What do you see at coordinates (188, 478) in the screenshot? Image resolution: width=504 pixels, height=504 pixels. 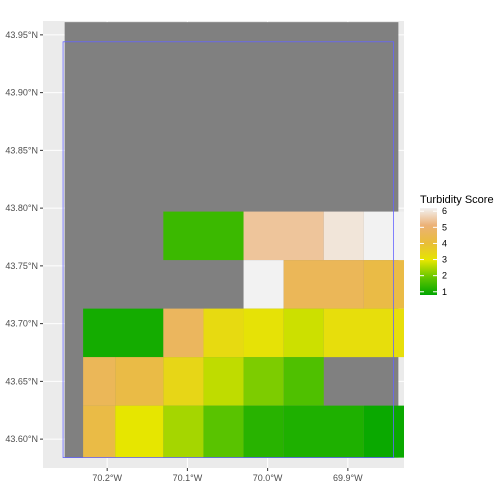 I see `x-tick-label: 70.1°W` at bounding box center [188, 478].